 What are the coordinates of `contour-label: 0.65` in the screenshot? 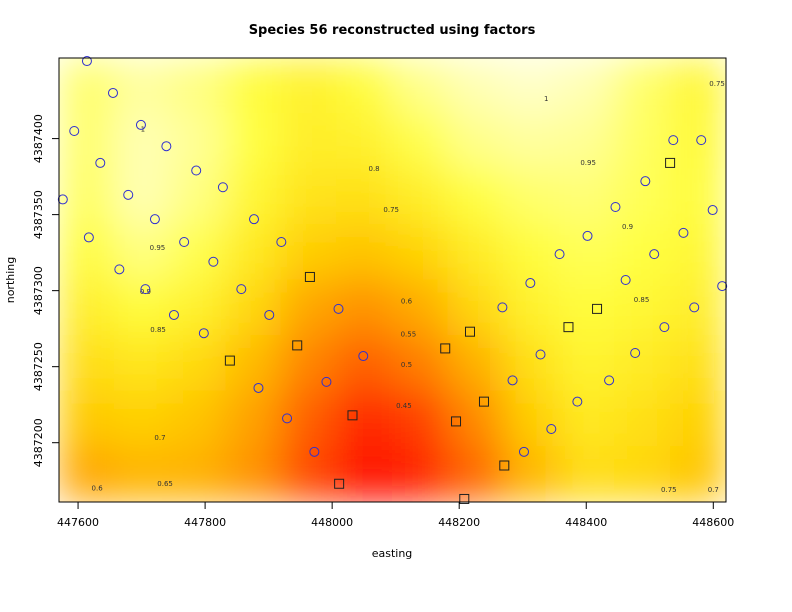 It's located at (165, 484).